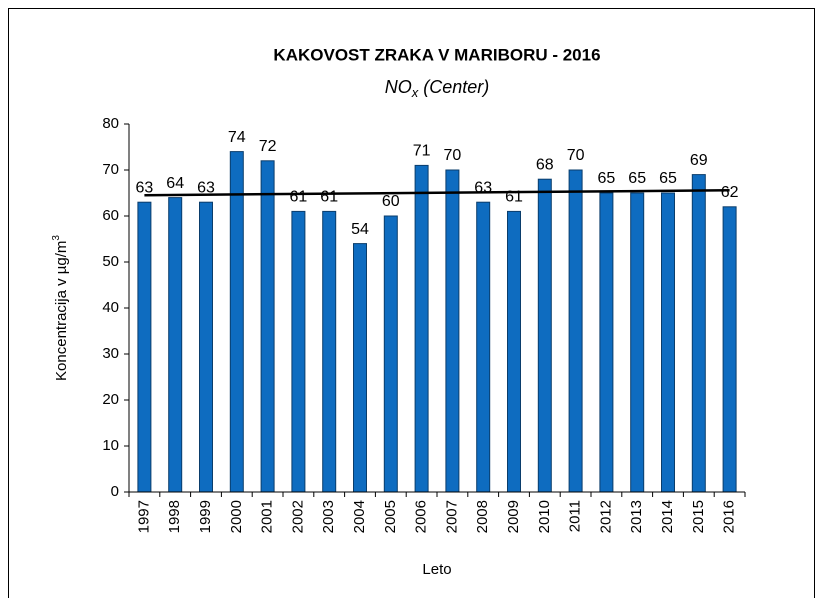 The image size is (824, 603). Describe the element at coordinates (730, 192) in the screenshot. I see `value-label: 62` at that location.